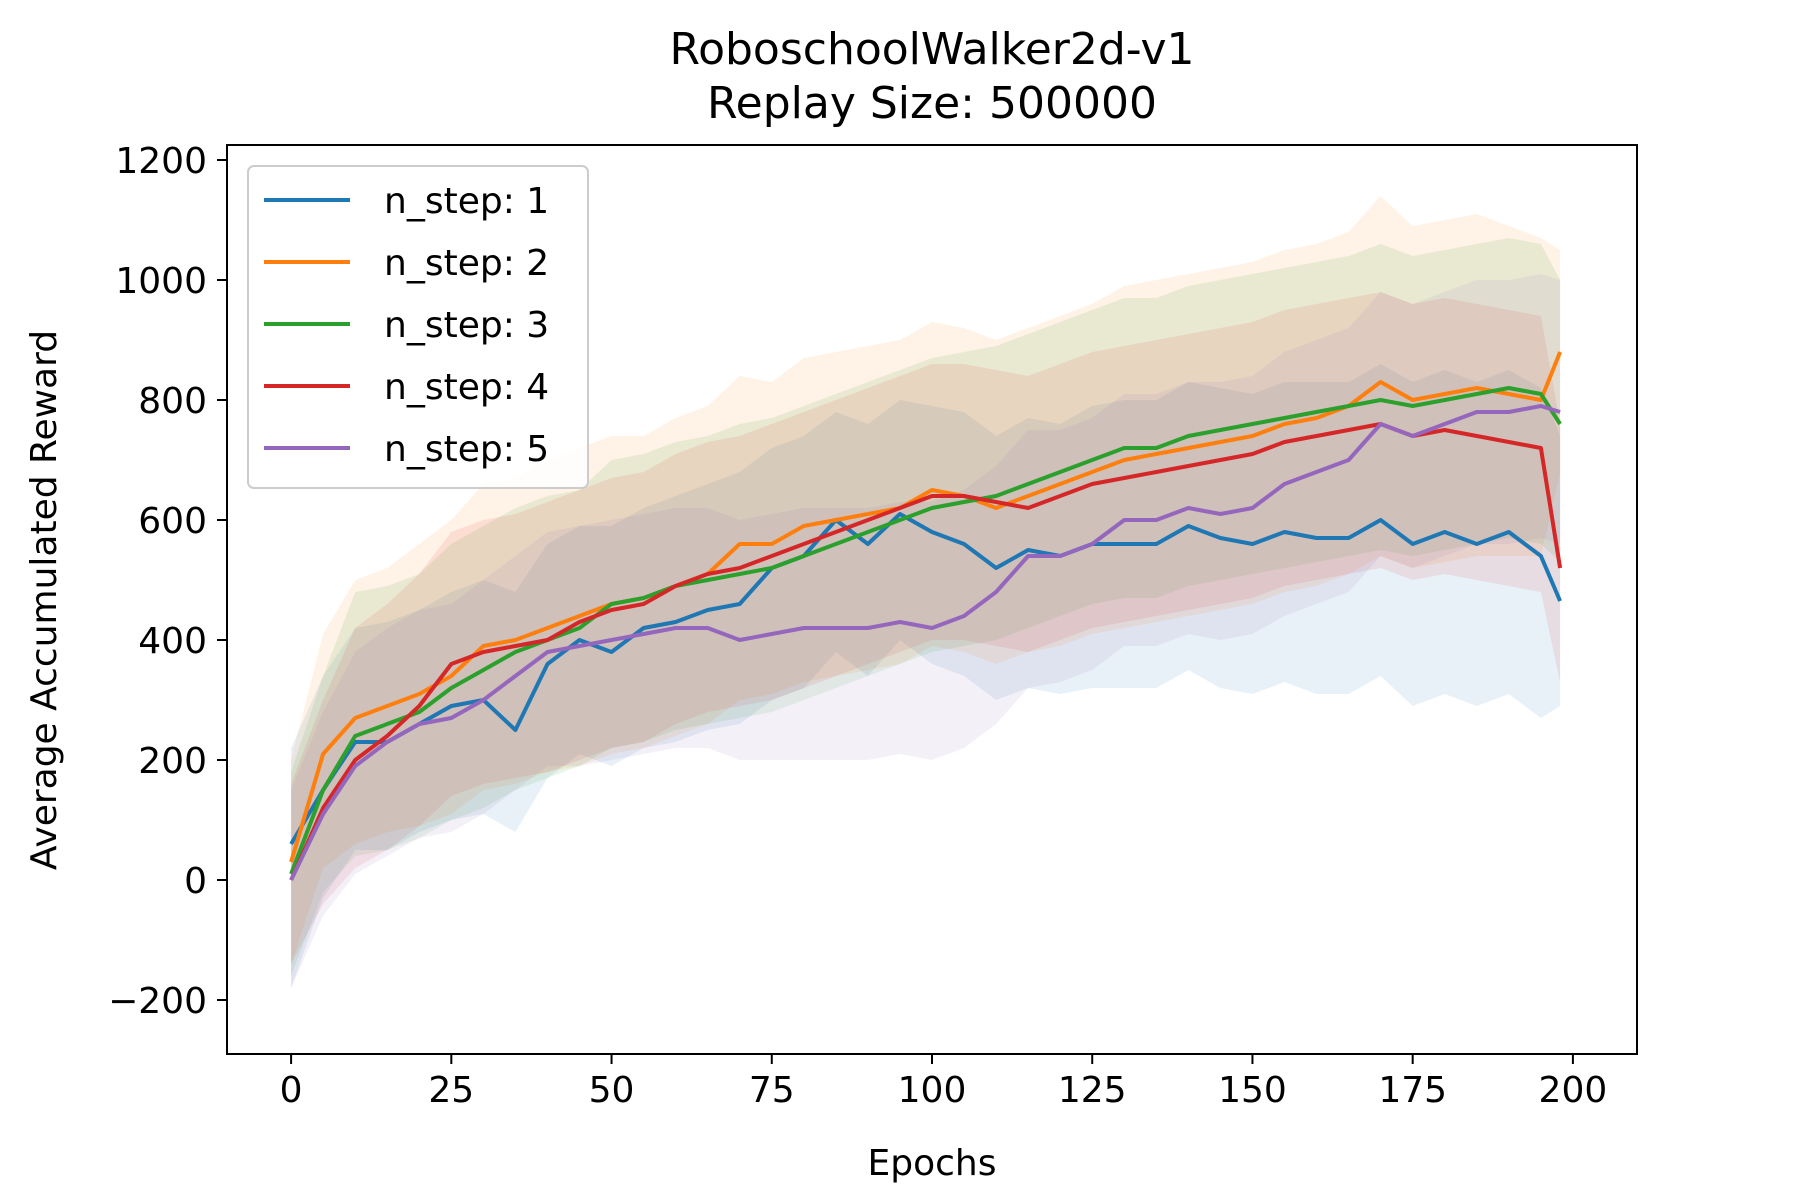 This screenshot has height=1204, width=1800. I want to click on y-tick-label: 1000, so click(161, 281).